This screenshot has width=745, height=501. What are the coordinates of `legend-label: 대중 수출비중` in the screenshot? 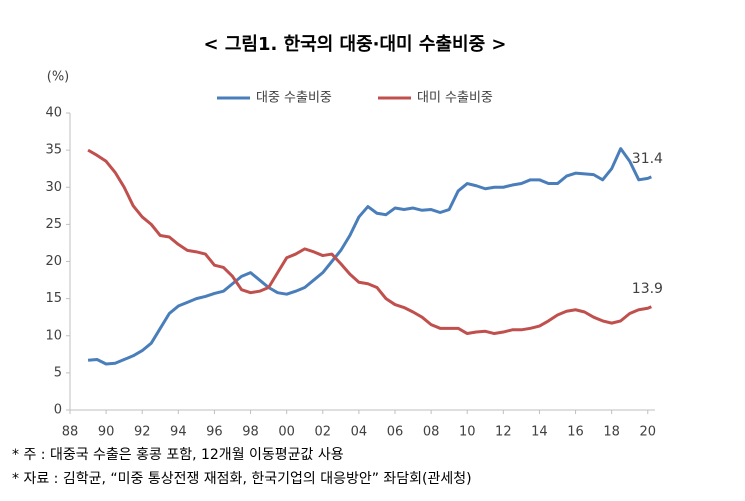 It's located at (294, 98).